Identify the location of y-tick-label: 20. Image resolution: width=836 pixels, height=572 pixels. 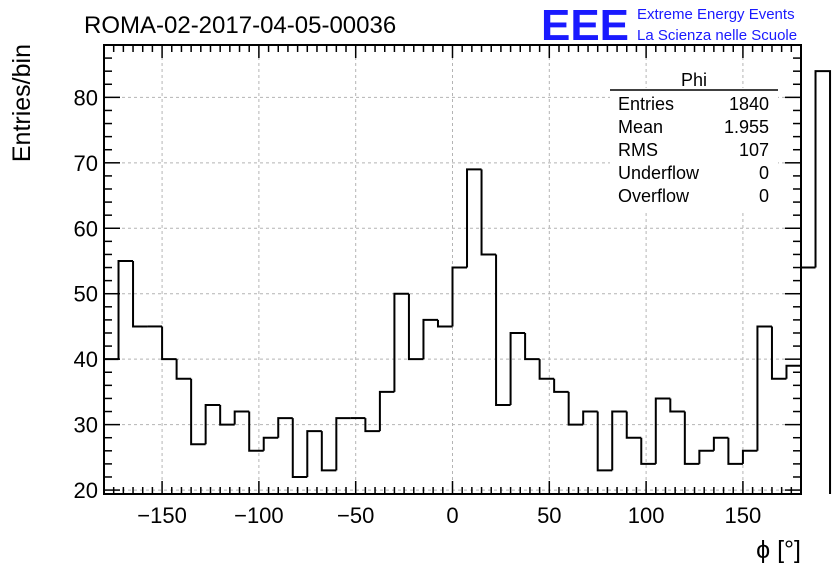
(86, 490).